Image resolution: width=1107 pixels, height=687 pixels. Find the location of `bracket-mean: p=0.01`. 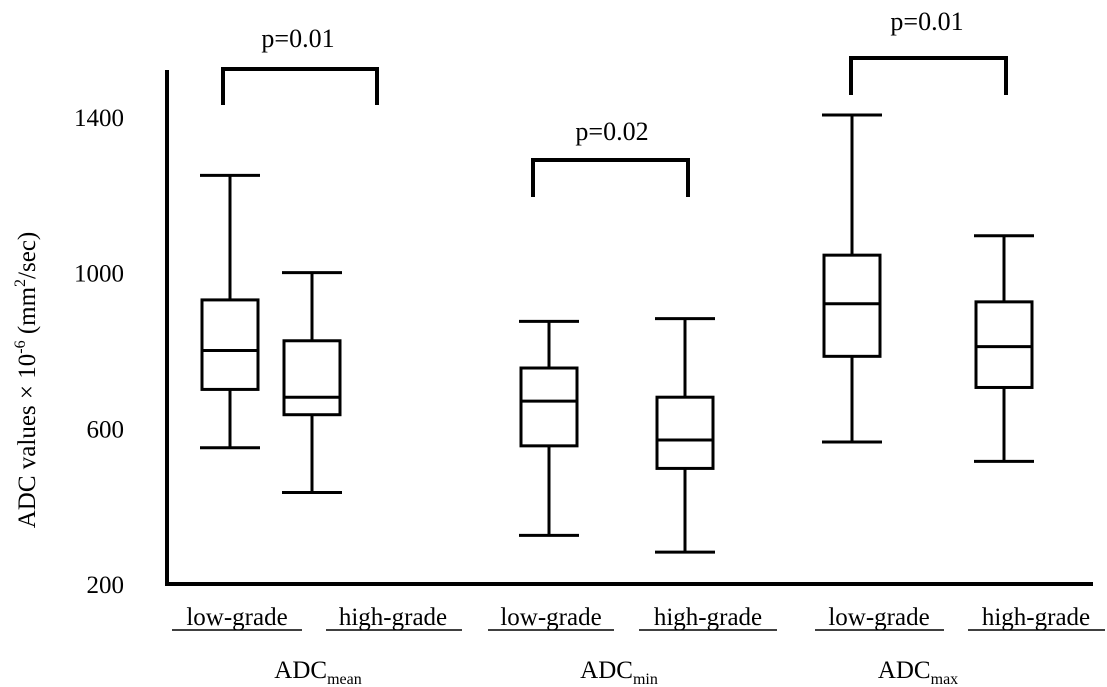

bracket-mean: p=0.01 is located at coordinates (300, 64).